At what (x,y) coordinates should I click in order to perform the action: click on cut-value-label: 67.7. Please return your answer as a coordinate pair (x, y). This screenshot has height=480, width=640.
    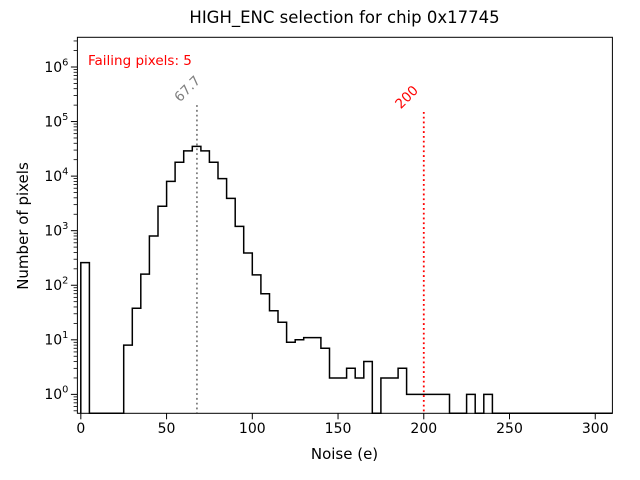
    Looking at the image, I should click on (187, 89).